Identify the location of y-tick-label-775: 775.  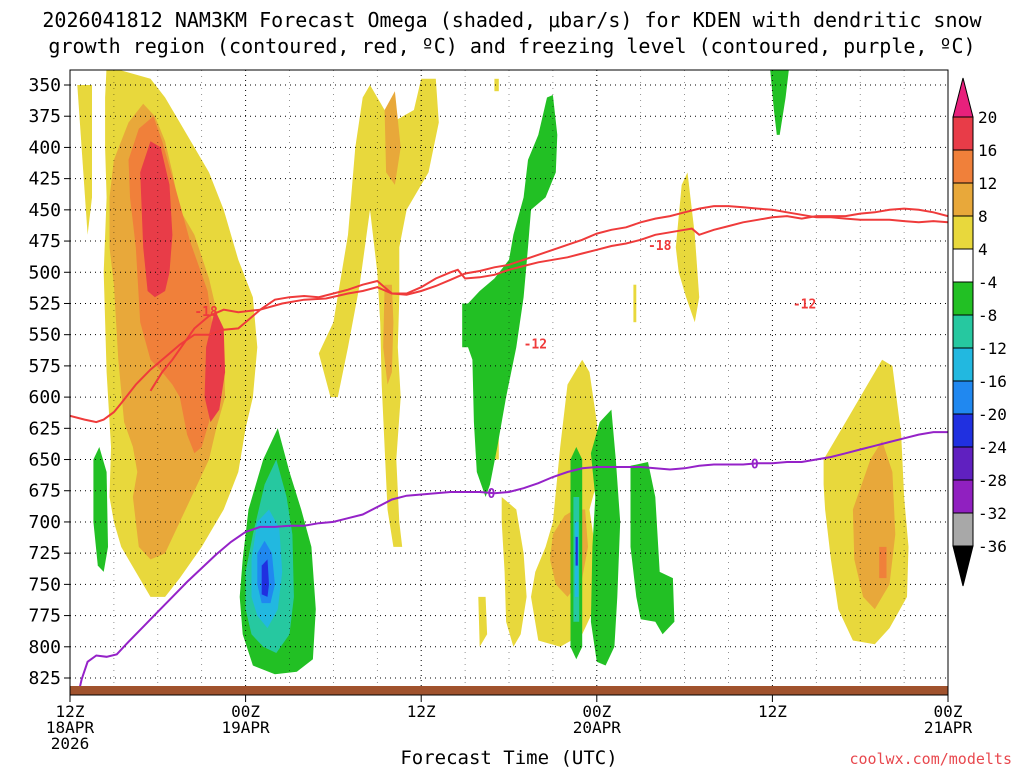
(44, 616).